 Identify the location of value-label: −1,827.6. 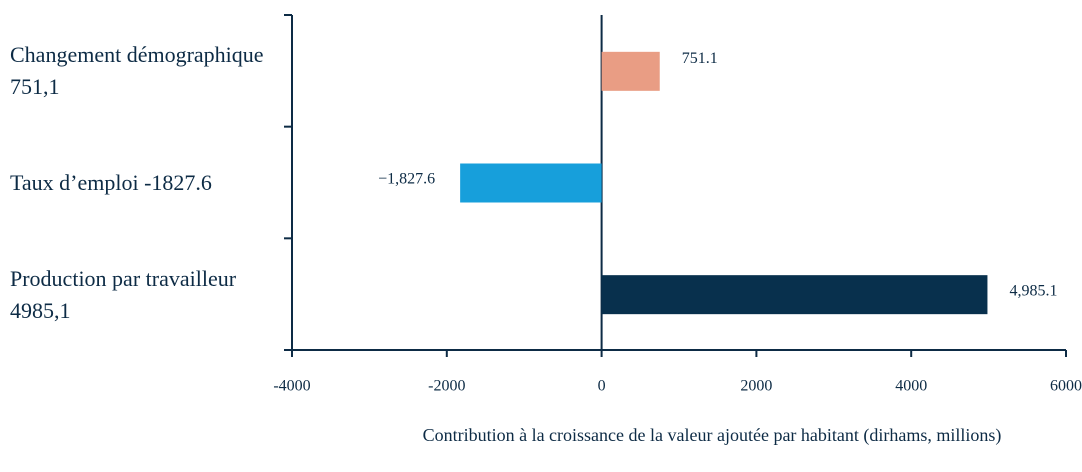
(406, 179).